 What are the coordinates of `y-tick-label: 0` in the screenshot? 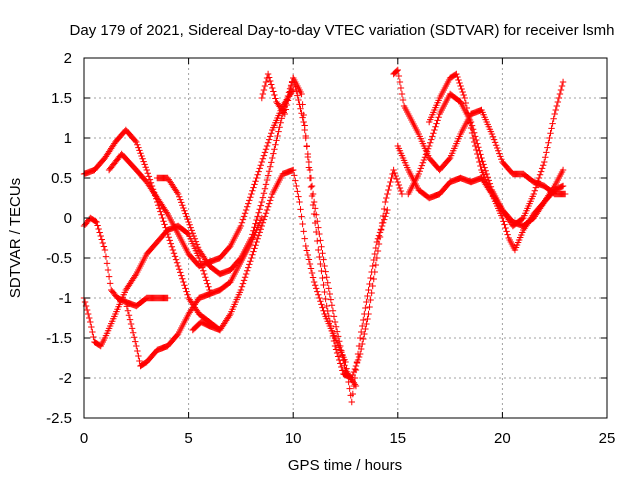 It's located at (68, 218).